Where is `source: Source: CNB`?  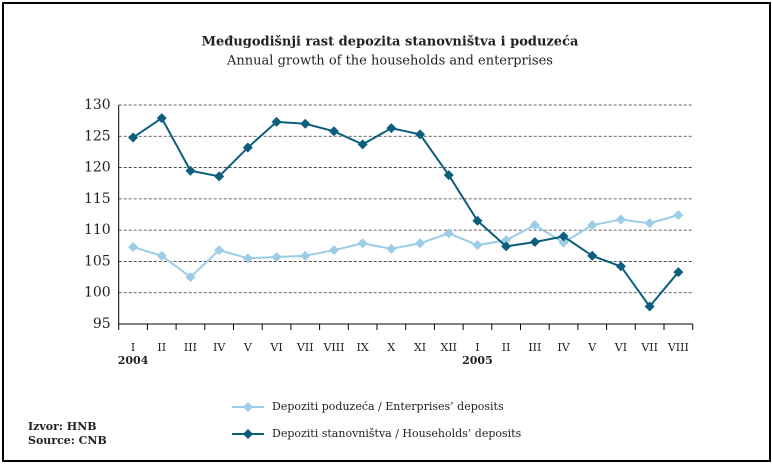
source: Source: CNB is located at coordinates (67, 440).